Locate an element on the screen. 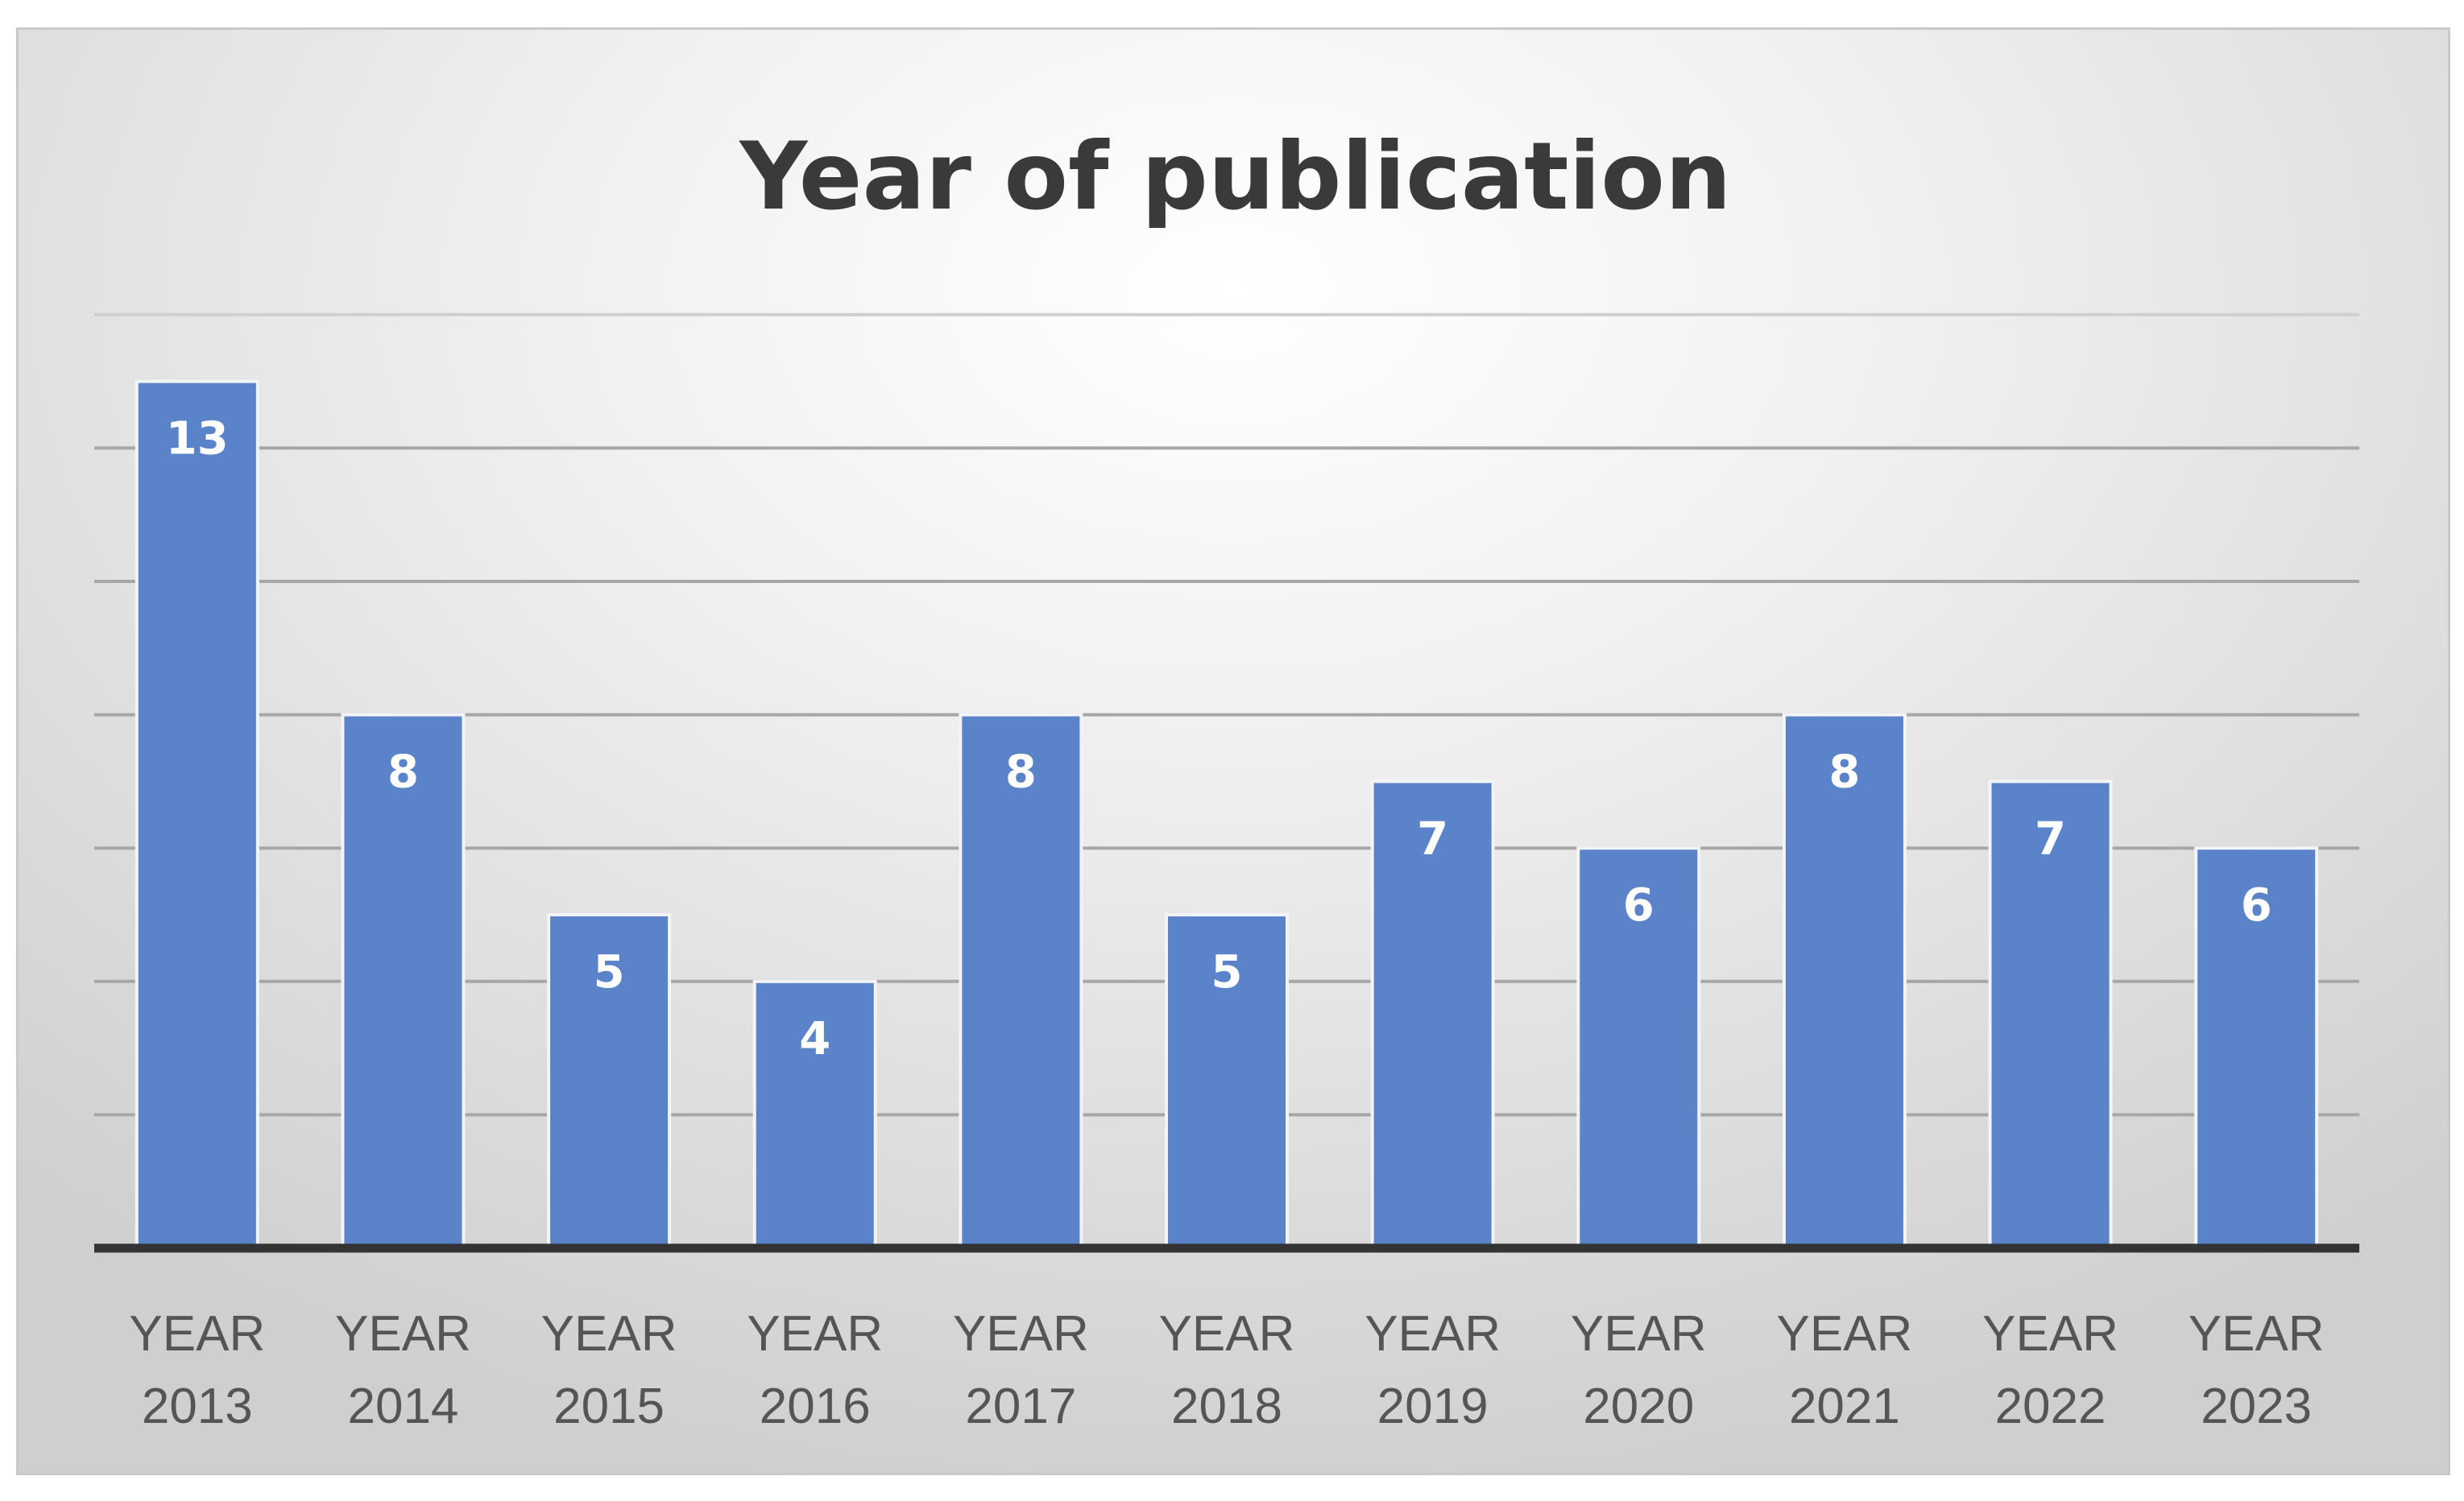  x-tick-label: YEAR 2020 is located at coordinates (1639, 1370).